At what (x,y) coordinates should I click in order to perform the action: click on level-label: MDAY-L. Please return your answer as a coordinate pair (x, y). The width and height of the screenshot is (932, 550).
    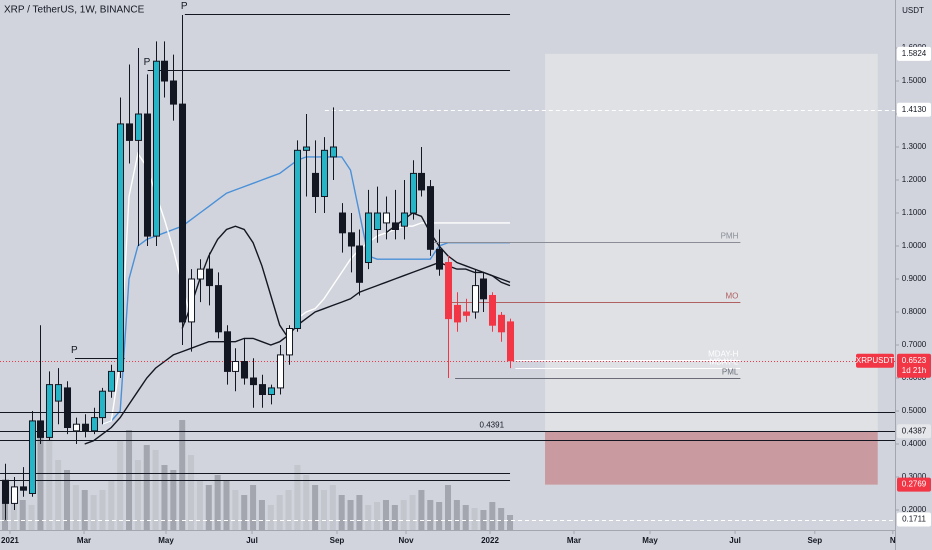
    Looking at the image, I should click on (723, 362).